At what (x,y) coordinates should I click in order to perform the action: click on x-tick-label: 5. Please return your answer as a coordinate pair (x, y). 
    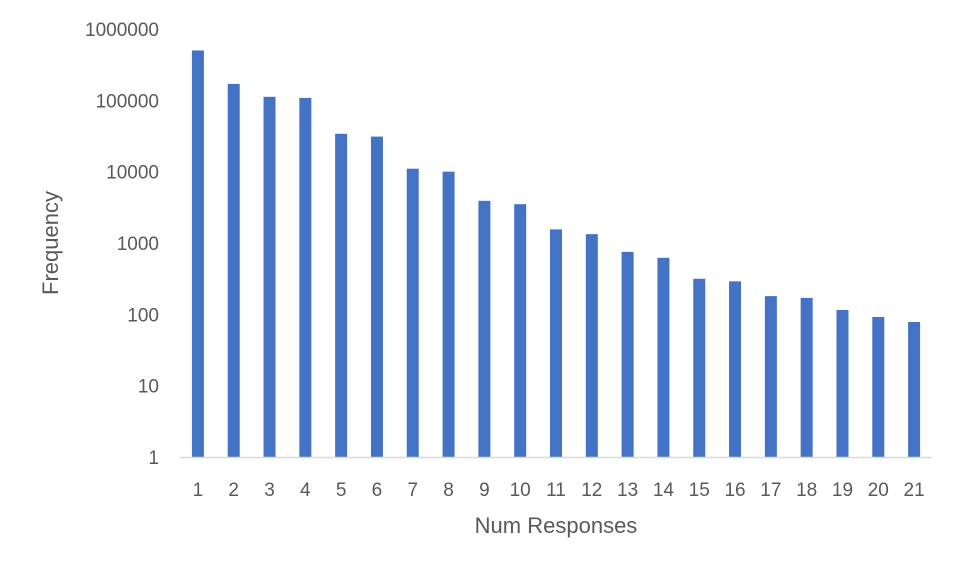
    Looking at the image, I should click on (341, 490).